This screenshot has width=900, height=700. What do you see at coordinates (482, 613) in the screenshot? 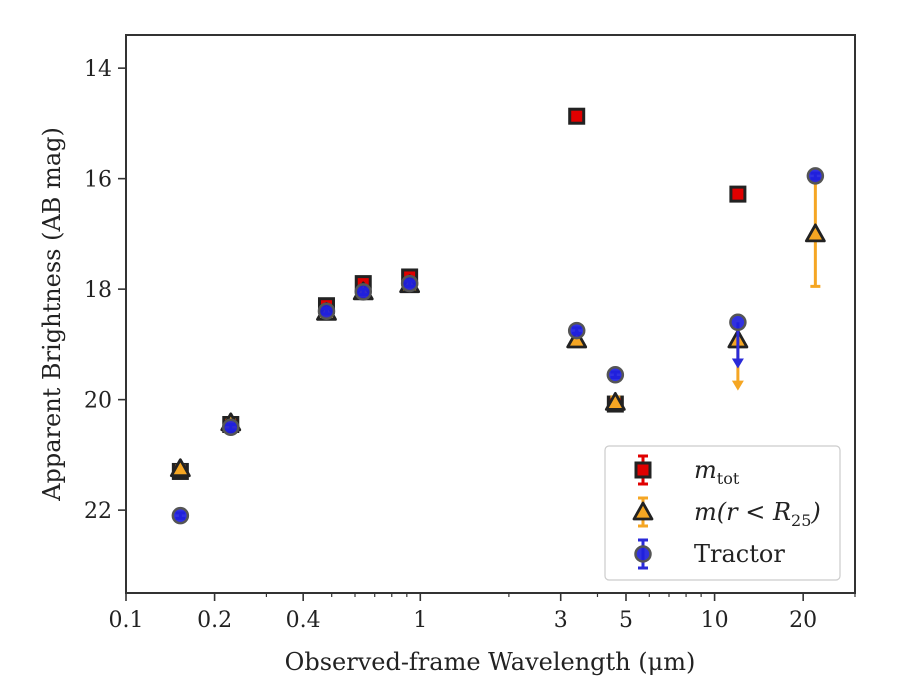
I see `x-axis: 0.1 0.2 0.4 1 3 5 10 20` at bounding box center [482, 613].